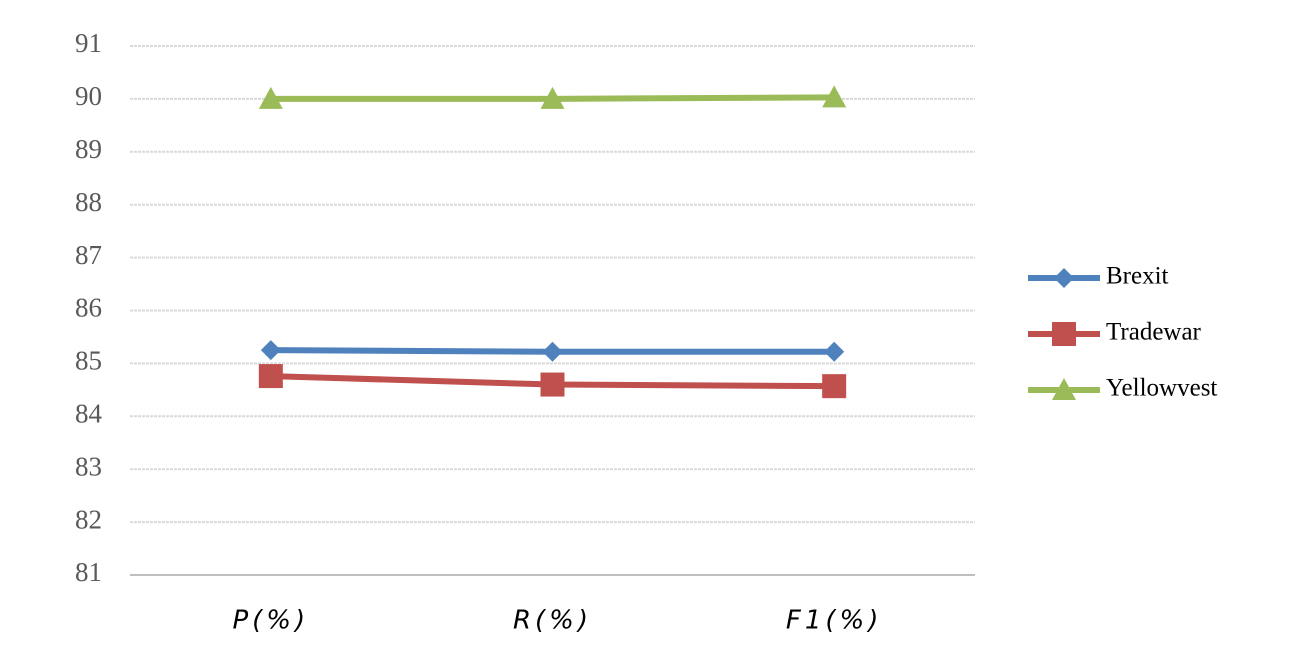 This screenshot has width=1312, height=665. What do you see at coordinates (1137, 276) in the screenshot?
I see `legend-label: Brexit` at bounding box center [1137, 276].